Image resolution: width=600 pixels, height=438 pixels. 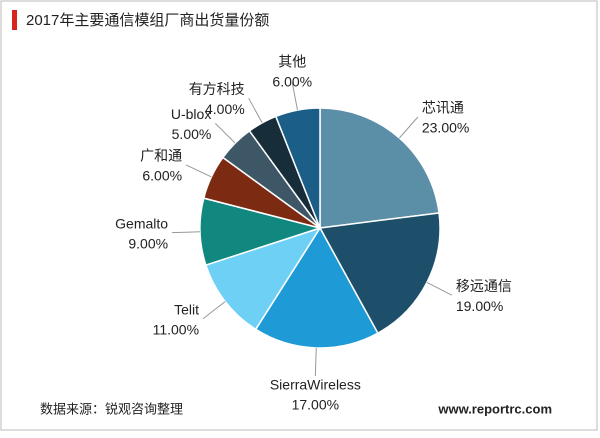 I want to click on category-label: SierraWireless, so click(x=315, y=385).